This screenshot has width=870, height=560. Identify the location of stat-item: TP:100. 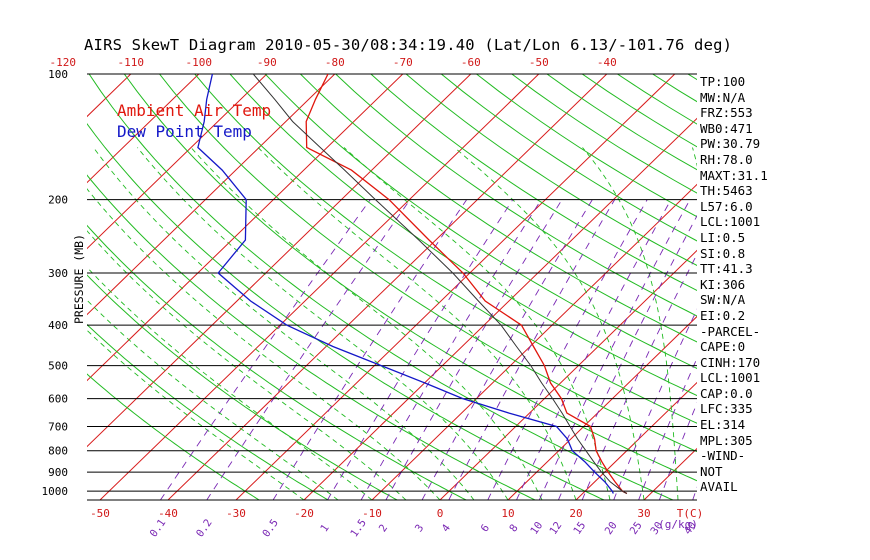
(723, 81).